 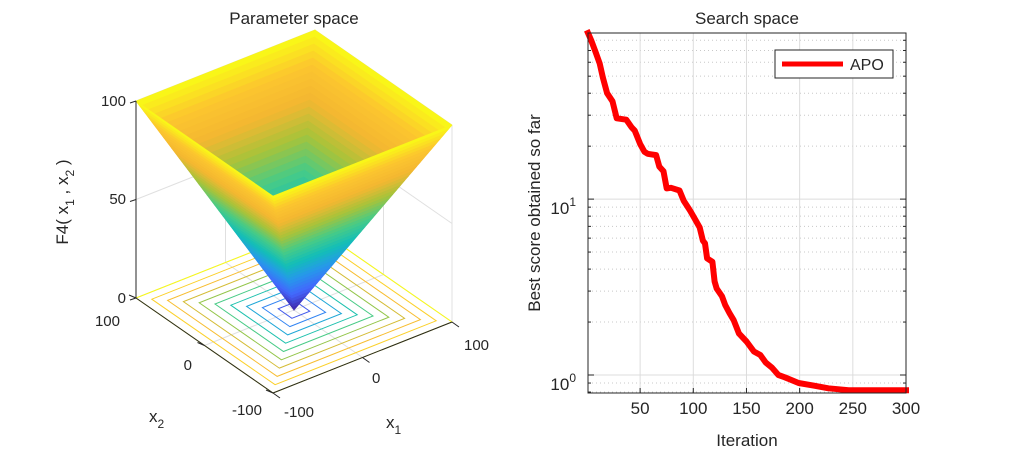 What do you see at coordinates (747, 18) in the screenshot?
I see `convergence-plot-title: Search space` at bounding box center [747, 18].